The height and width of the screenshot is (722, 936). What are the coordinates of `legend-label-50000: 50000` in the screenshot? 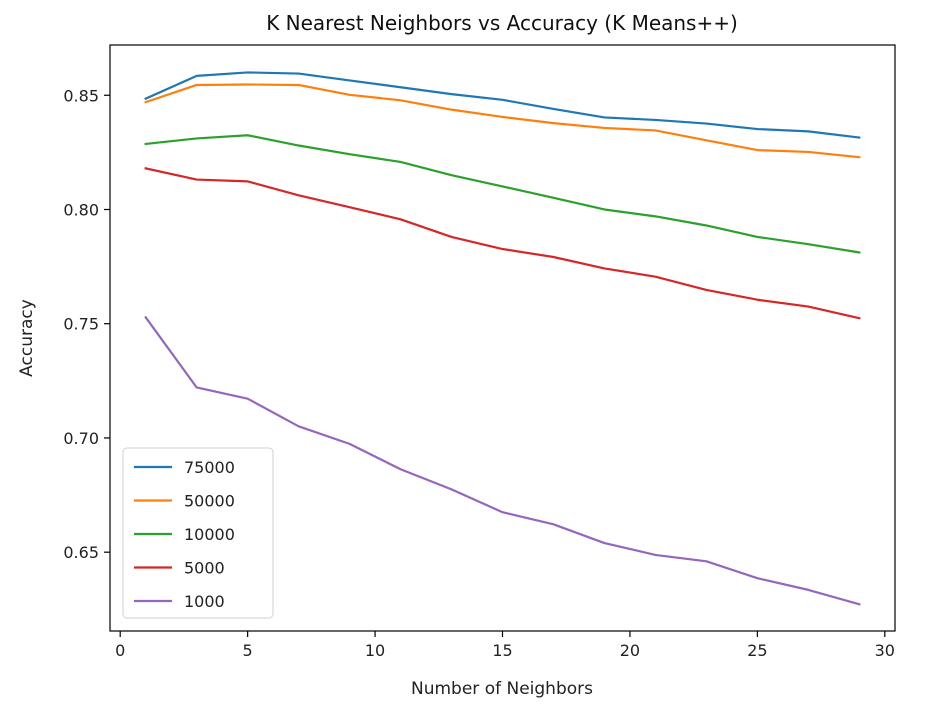 It's located at (209, 501).